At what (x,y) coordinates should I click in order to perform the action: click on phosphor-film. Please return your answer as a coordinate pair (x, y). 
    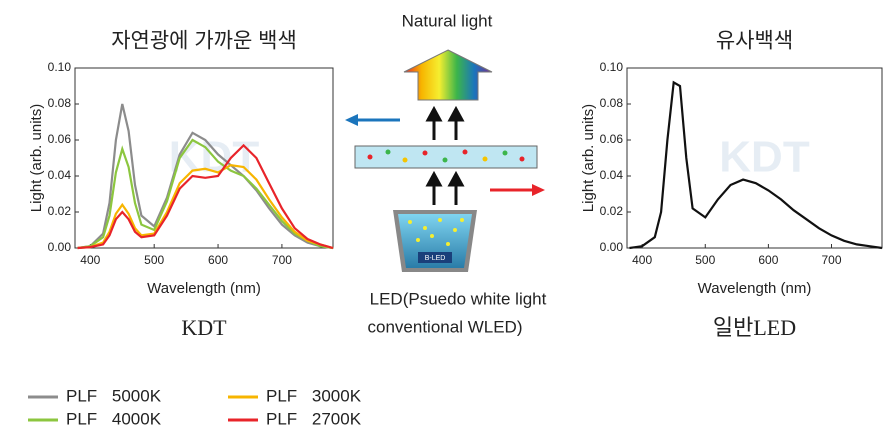
    Looking at the image, I should click on (446, 157).